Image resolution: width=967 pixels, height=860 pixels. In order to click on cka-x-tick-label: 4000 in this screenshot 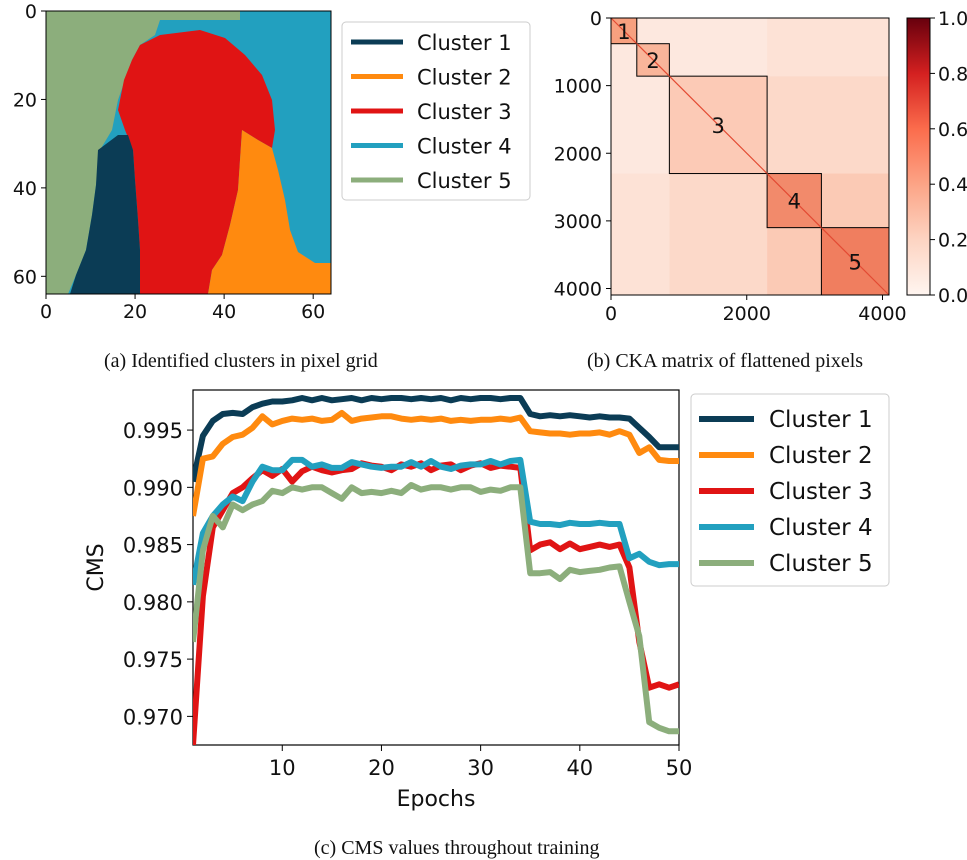, I will do `click(882, 314)`.